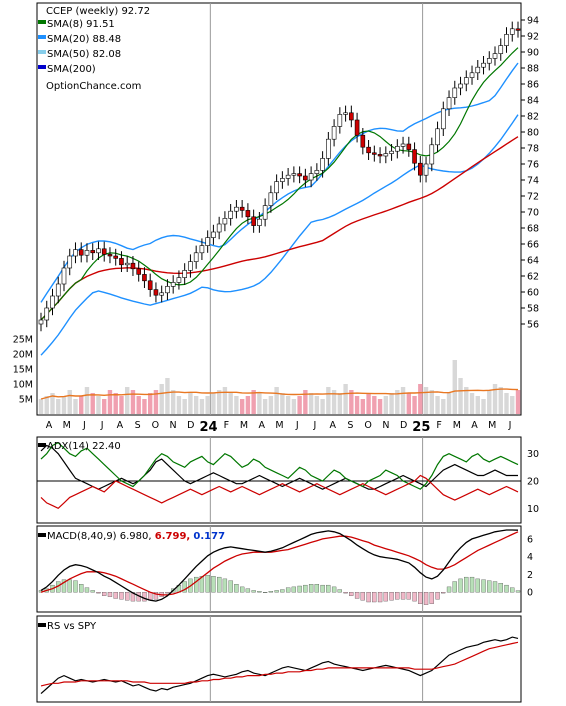 The height and width of the screenshot is (706, 566). Describe the element at coordinates (279, 563) in the screenshot. I see `macd-signal-line` at that location.